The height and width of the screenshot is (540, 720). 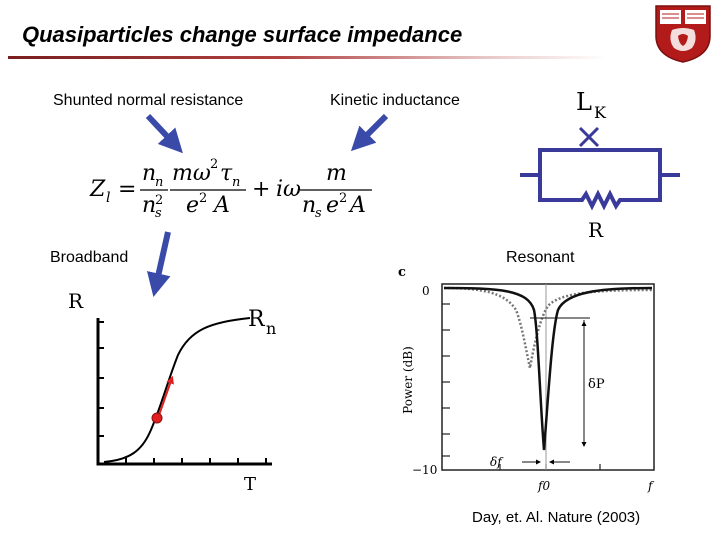 I want to click on inductor-label: L, so click(x=584, y=102).